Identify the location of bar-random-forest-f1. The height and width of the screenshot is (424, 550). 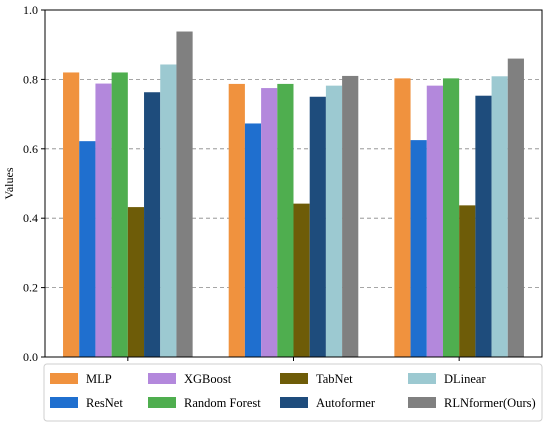
(451, 217).